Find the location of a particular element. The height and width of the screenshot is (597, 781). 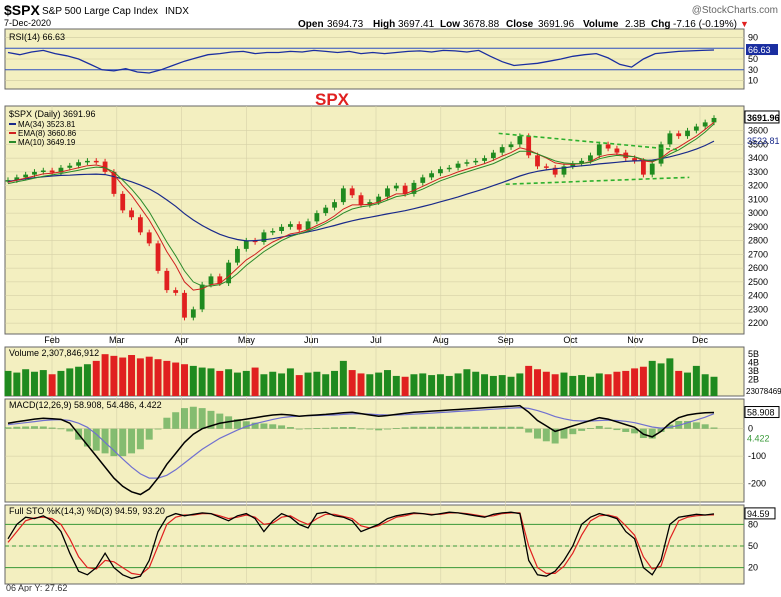

macd-title: MACD(12,26,9) 58.908, 54.486, 4.422 is located at coordinates (85, 405).